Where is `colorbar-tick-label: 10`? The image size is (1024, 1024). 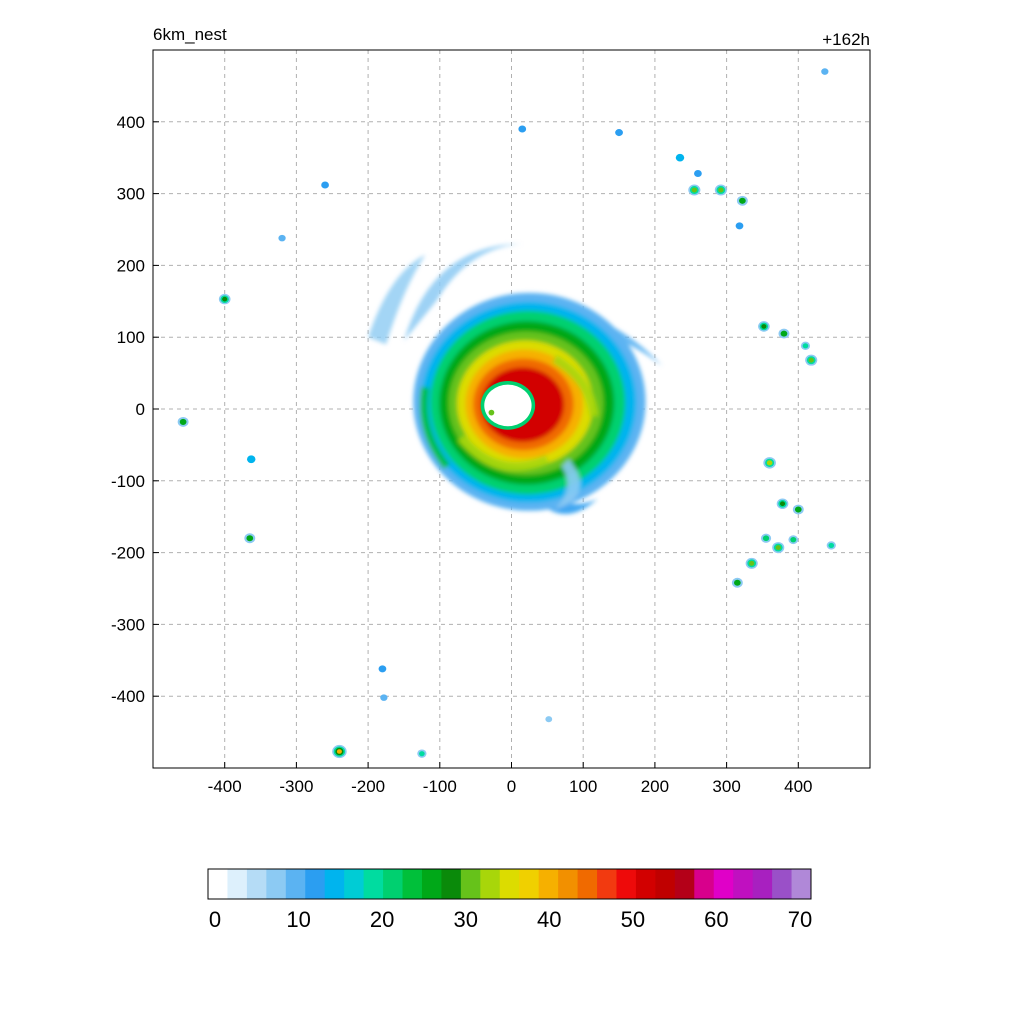
colorbar-tick-label: 10 is located at coordinates (298, 919).